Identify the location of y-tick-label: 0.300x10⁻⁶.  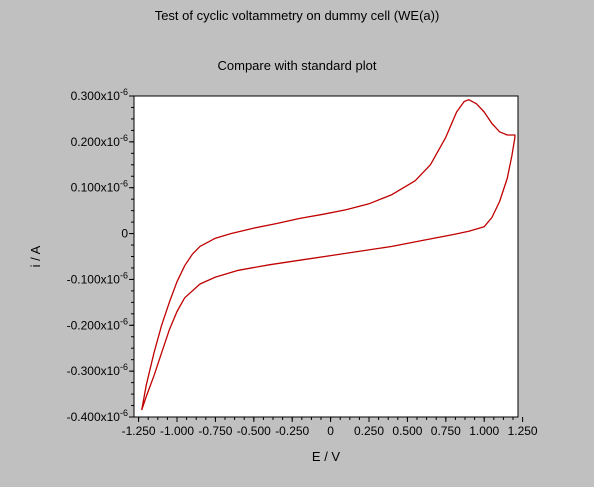
(99, 95).